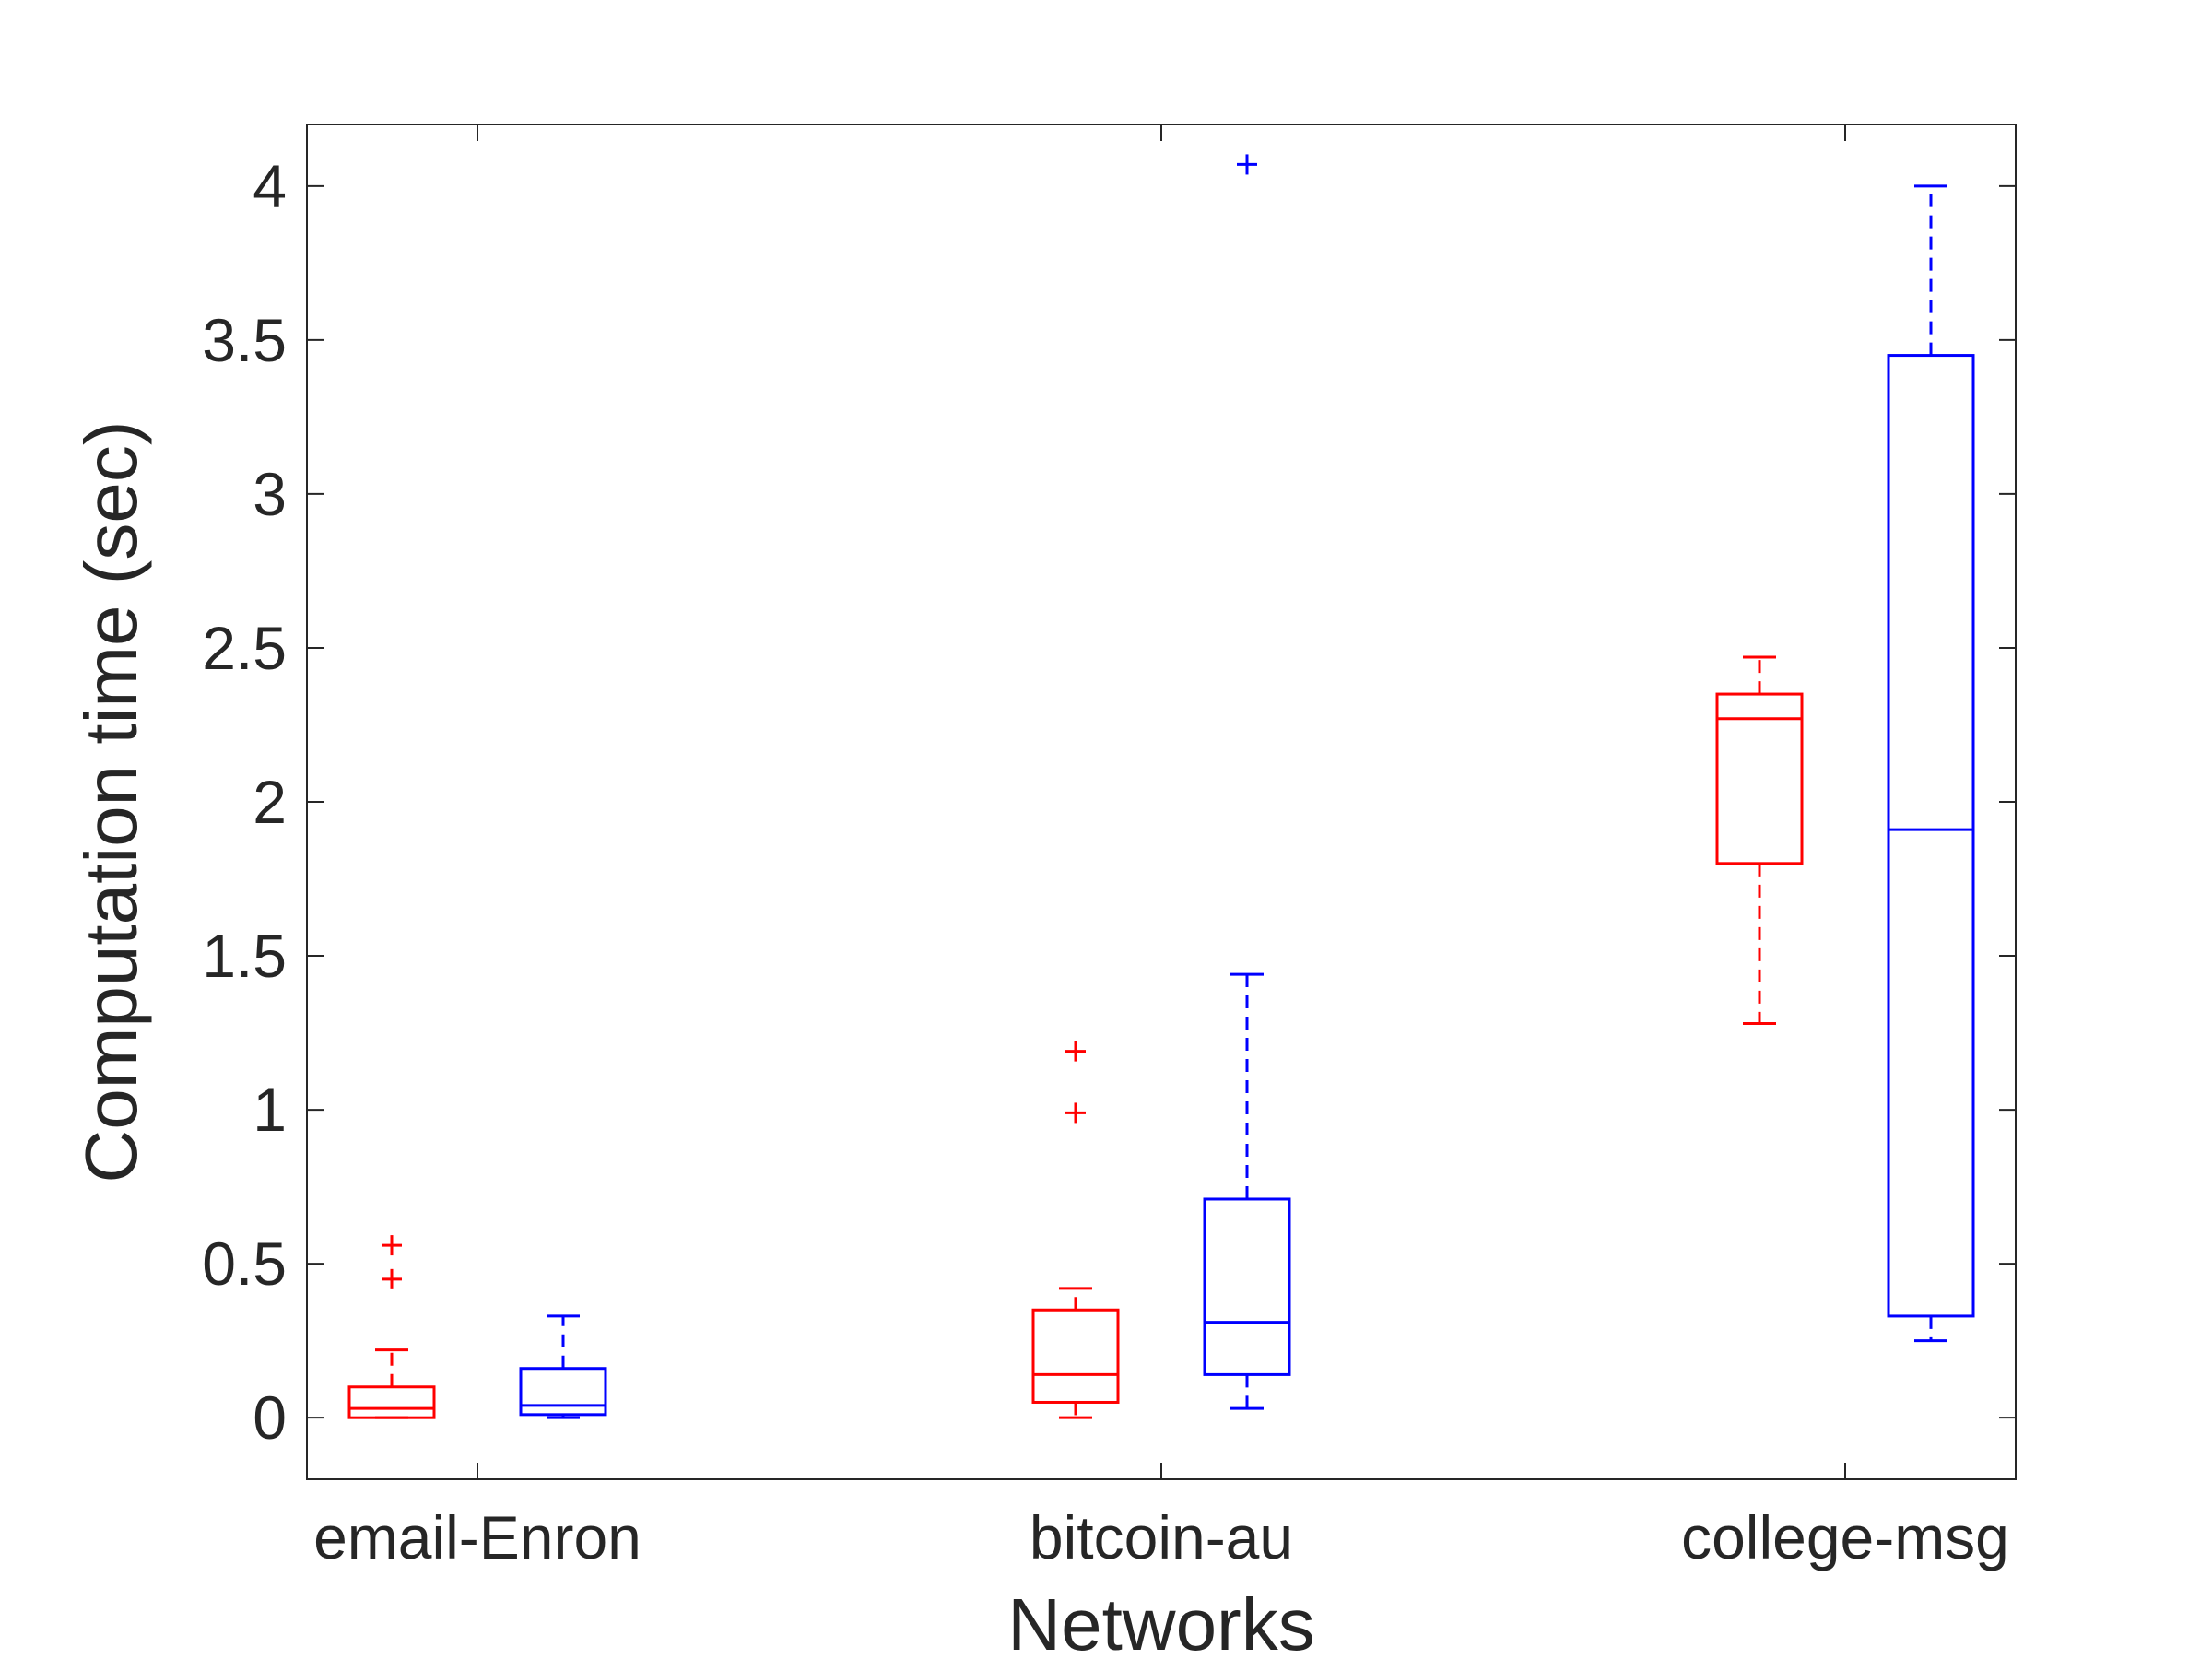 The width and height of the screenshot is (2212, 1659). What do you see at coordinates (1075, 1230) in the screenshot?
I see `box-1-bitcoin-au` at bounding box center [1075, 1230].